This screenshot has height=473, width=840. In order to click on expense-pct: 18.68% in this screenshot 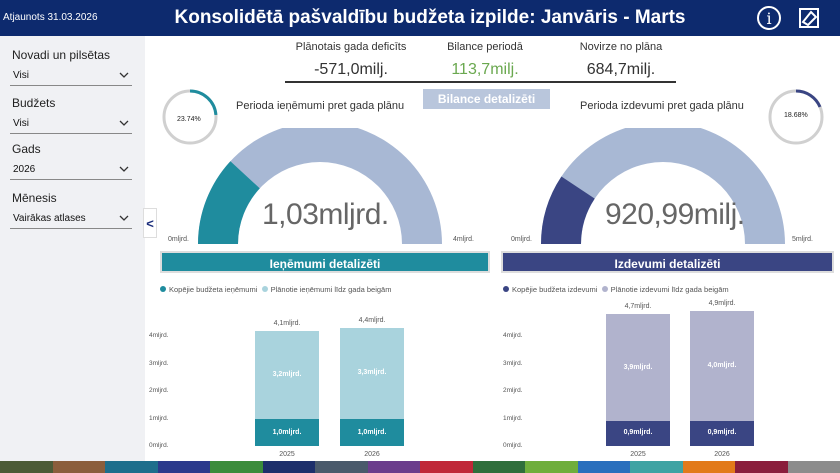, I will do `click(796, 115)`.